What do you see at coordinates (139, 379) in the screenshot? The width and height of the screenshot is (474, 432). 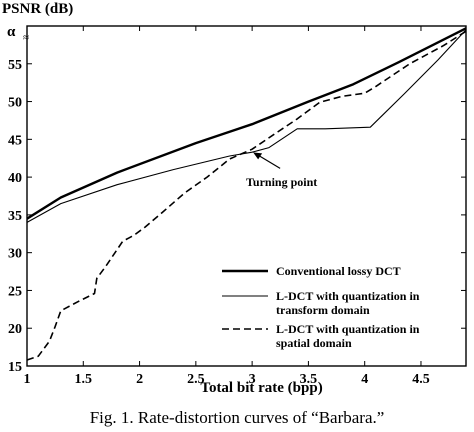 I see `x-tick-label: 2` at bounding box center [139, 379].